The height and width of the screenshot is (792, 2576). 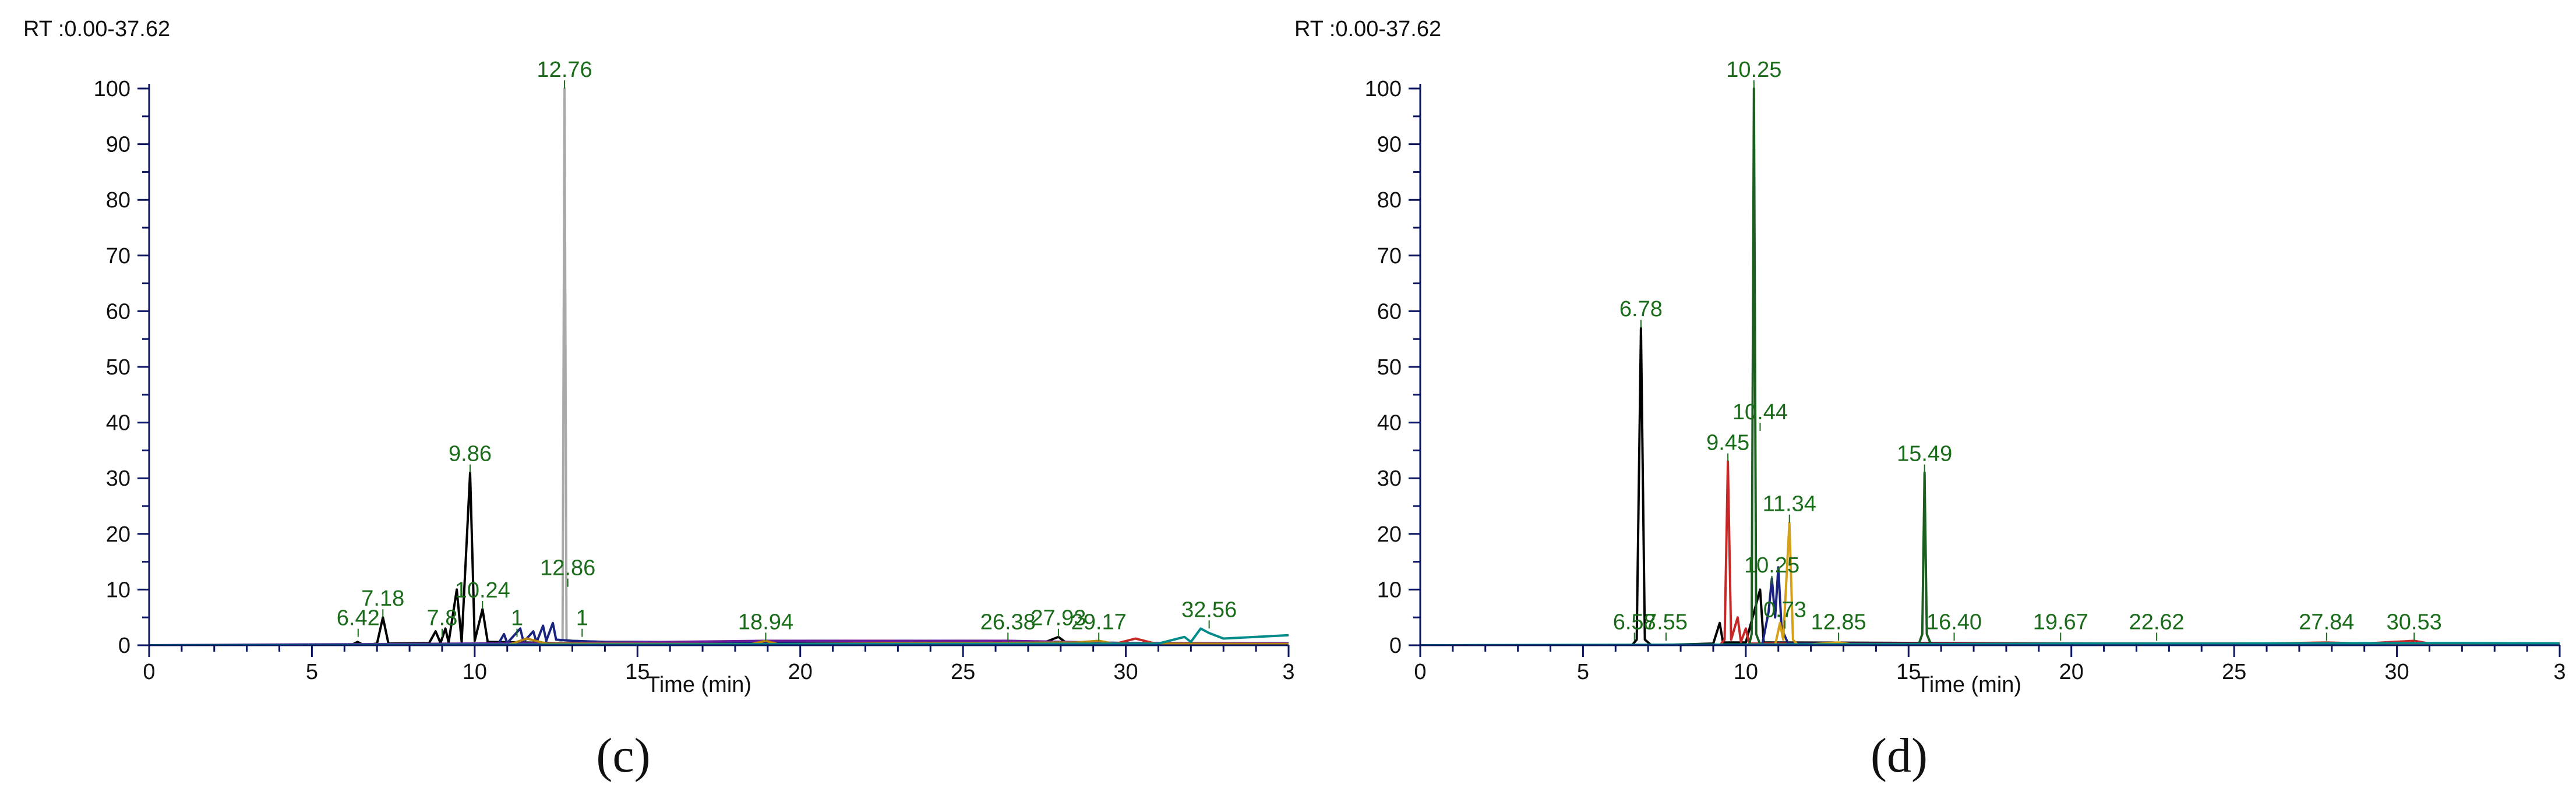 I want to click on x-tick-label-d-5: 25, so click(x=2234, y=672).